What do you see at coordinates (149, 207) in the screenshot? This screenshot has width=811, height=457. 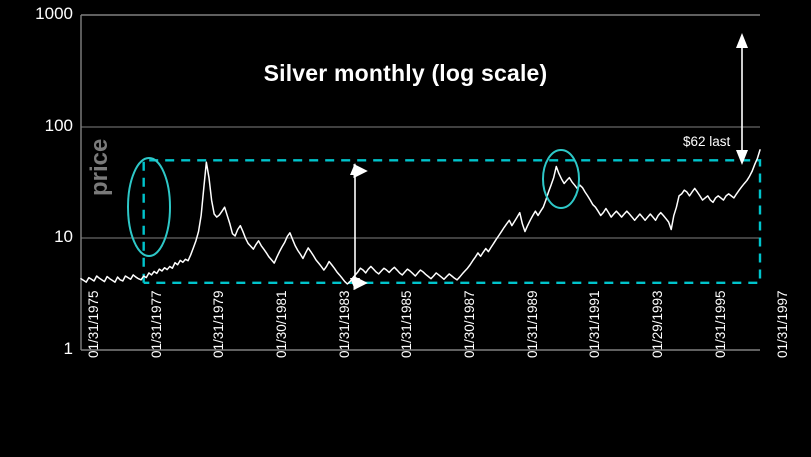 I see `spike-1980-ellipse` at bounding box center [149, 207].